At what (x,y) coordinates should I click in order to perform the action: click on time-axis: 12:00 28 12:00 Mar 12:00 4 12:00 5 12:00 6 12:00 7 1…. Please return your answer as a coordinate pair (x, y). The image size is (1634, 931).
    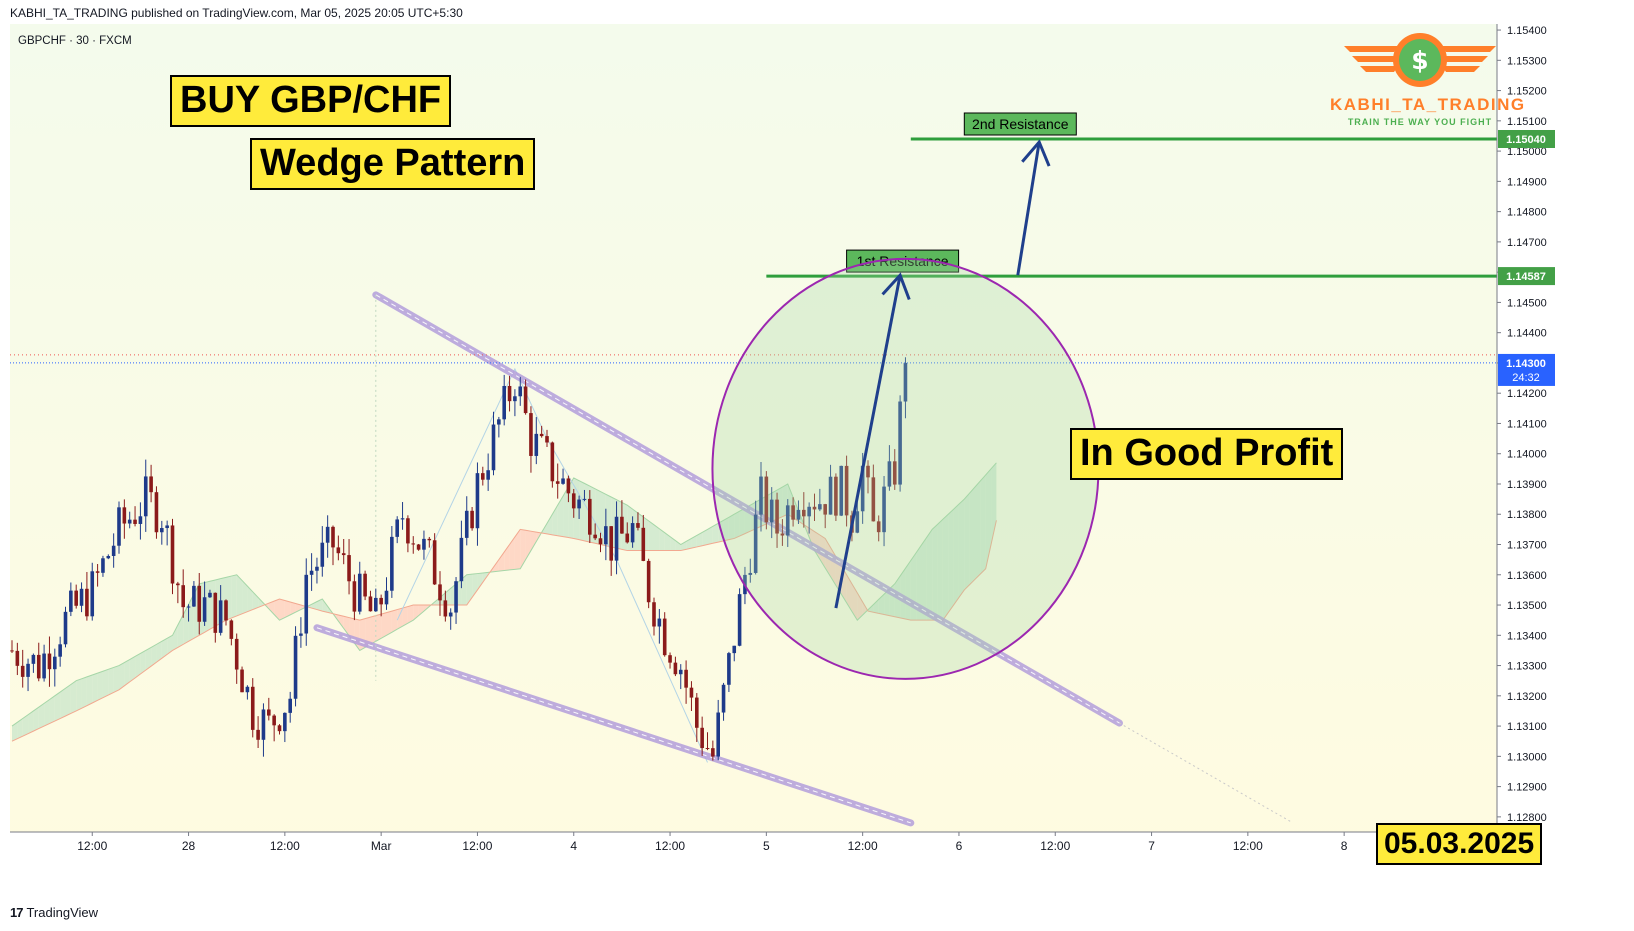
    Looking at the image, I should click on (817, 849).